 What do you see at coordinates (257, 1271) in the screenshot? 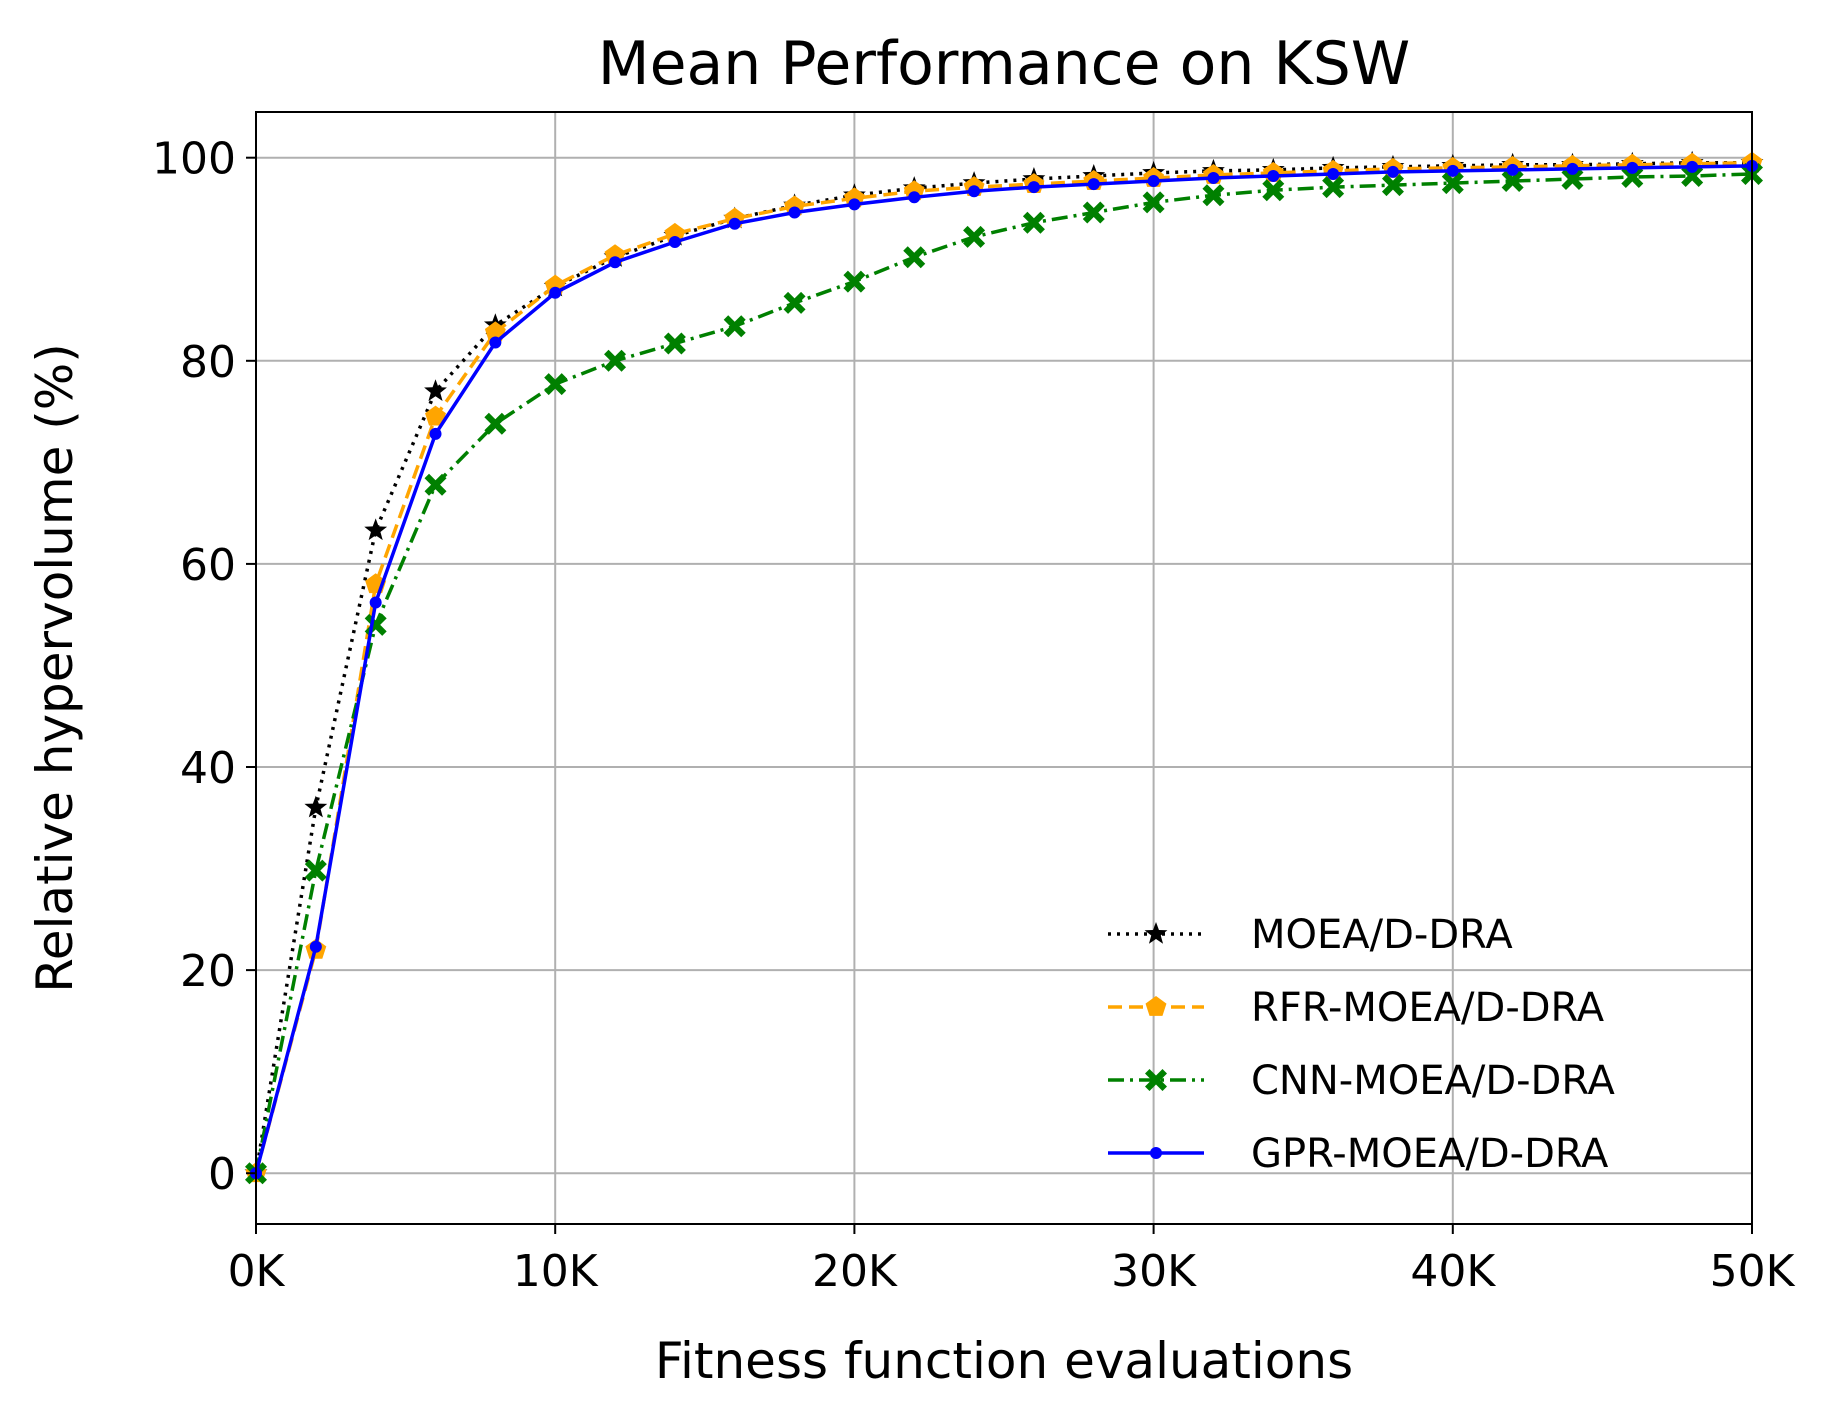
I see `x-tick-label: 0K` at bounding box center [257, 1271].